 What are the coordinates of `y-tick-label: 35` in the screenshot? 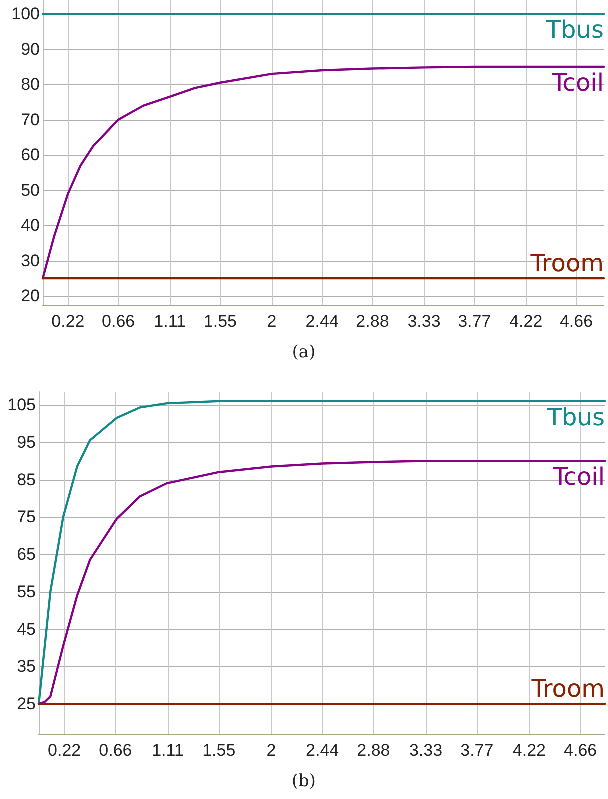 It's located at (26, 666).